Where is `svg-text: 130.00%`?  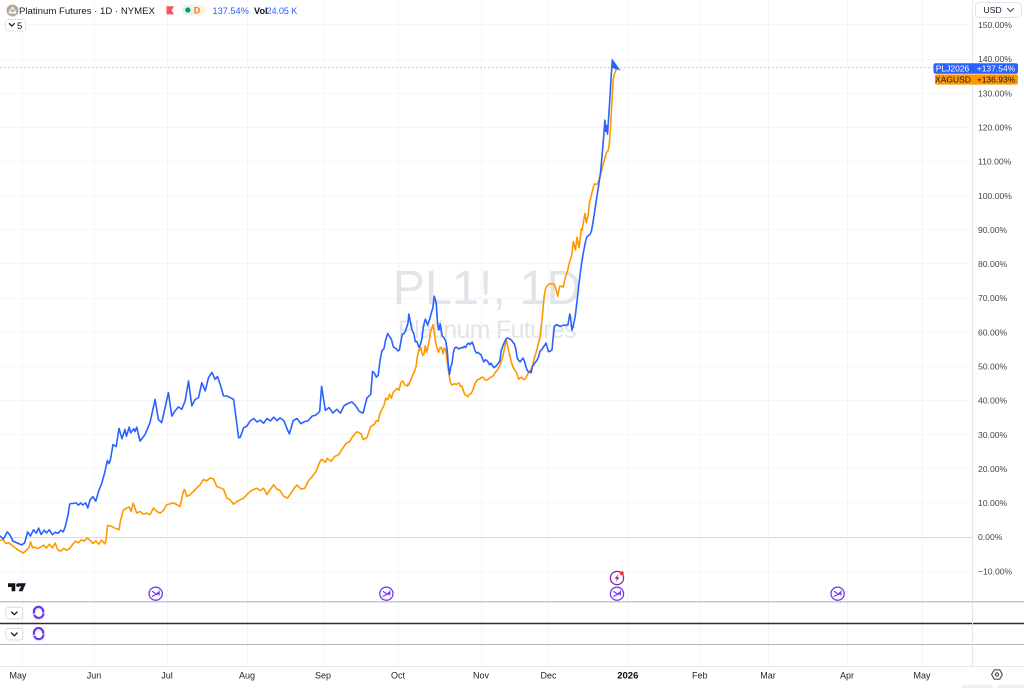 svg-text: 130.00% is located at coordinates (995, 93).